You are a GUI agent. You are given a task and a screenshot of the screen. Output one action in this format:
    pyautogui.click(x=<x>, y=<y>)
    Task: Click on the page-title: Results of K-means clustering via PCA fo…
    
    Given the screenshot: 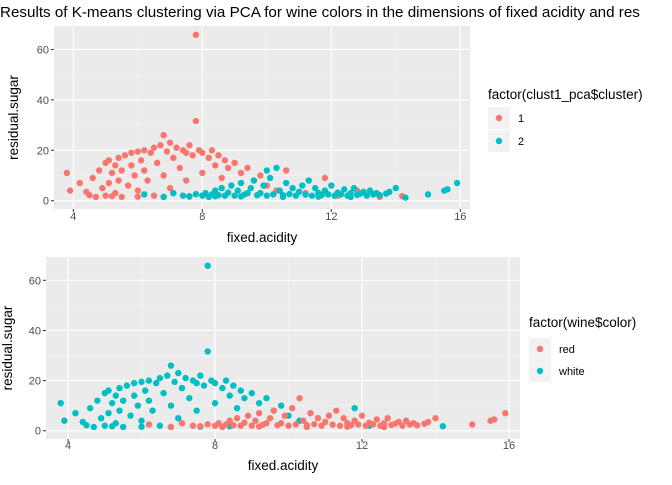 What is the action you would take?
    pyautogui.click(x=320, y=12)
    